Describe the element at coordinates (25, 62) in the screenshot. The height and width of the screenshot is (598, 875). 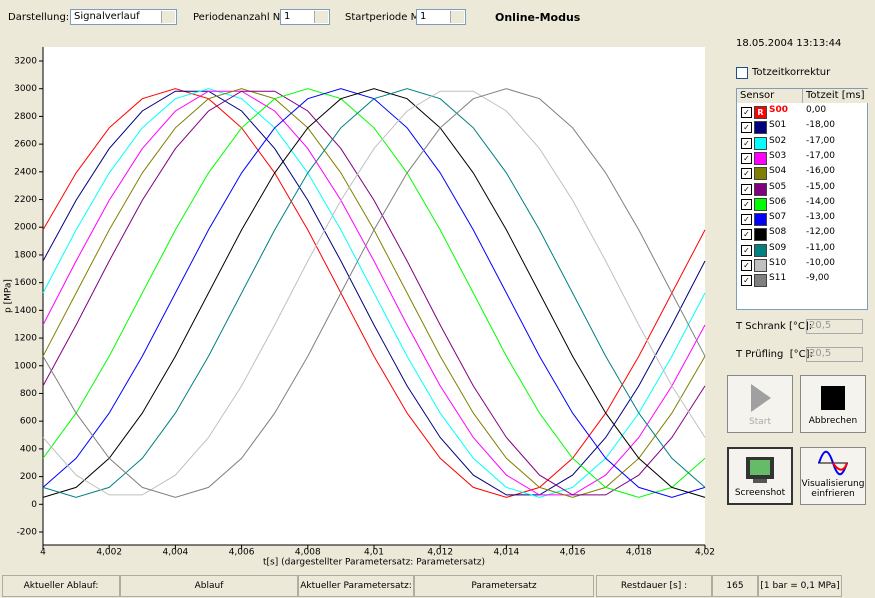
I see `y-tick-label: 3200` at that location.